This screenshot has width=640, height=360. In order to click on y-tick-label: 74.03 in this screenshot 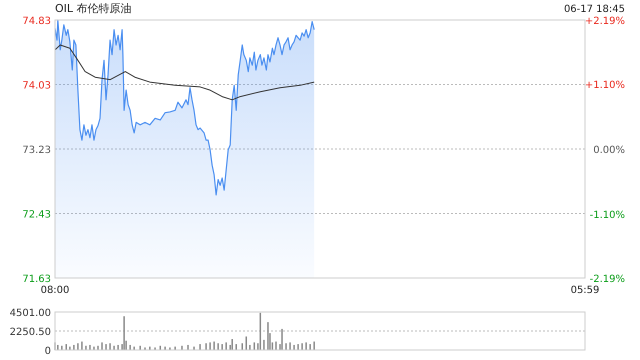, I will do `click(36, 86)`.